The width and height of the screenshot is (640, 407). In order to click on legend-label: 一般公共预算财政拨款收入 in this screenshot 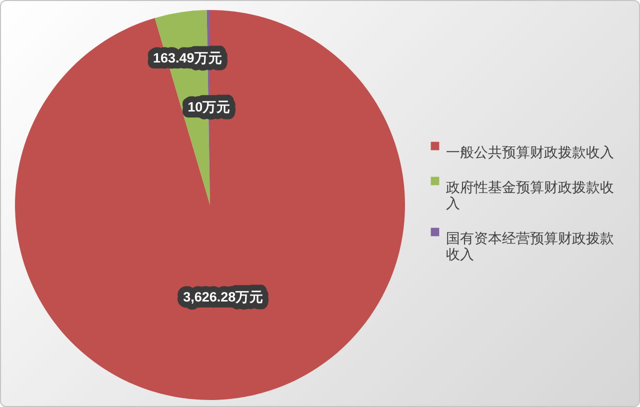, I will do `click(530, 153)`.